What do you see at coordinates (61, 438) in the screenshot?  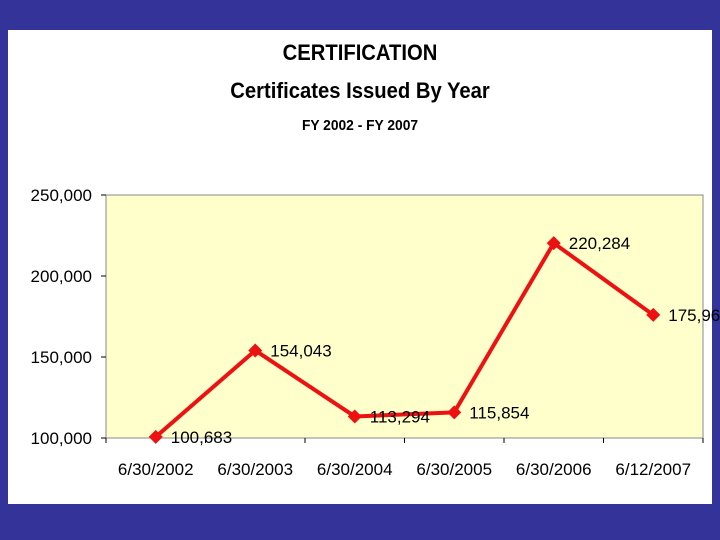 I see `y-tick-label: 100,000` at bounding box center [61, 438].